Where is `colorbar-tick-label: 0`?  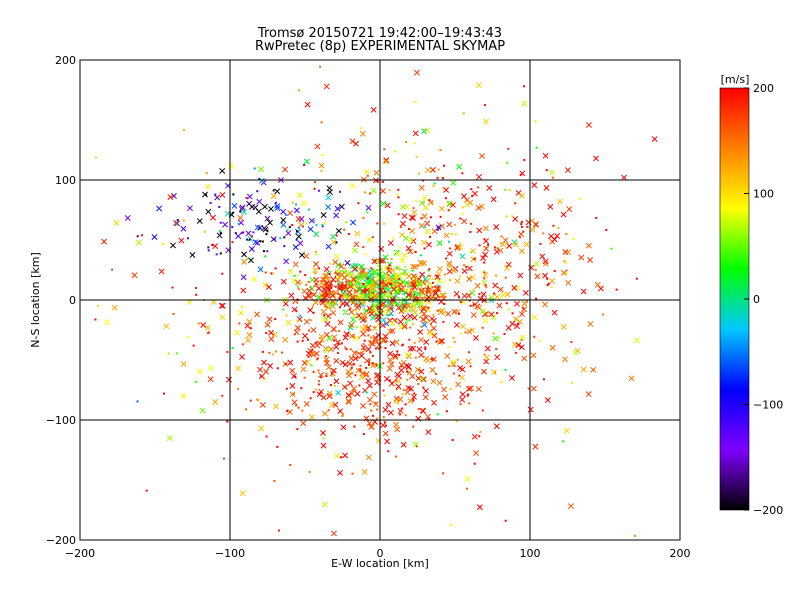
colorbar-tick-label: 0 is located at coordinates (756, 299).